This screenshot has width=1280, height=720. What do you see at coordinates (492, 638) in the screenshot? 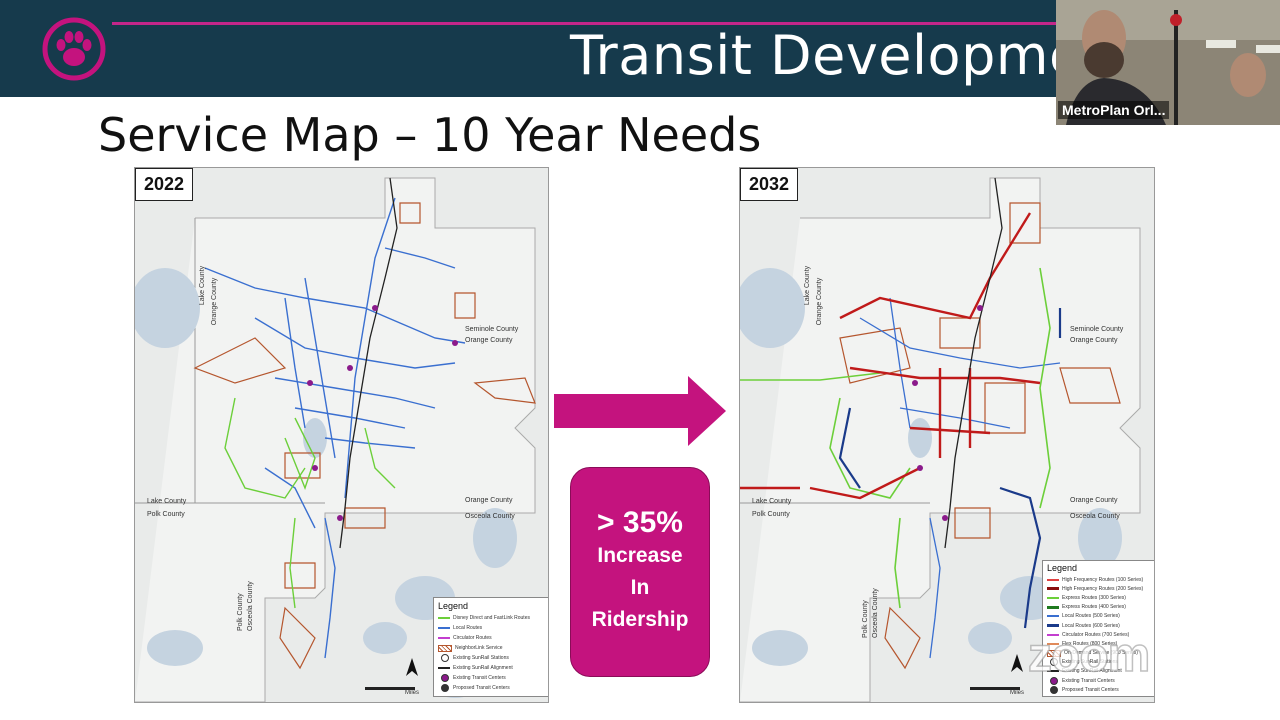
I see `legend-item: Circulator Routes` at bounding box center [492, 638].